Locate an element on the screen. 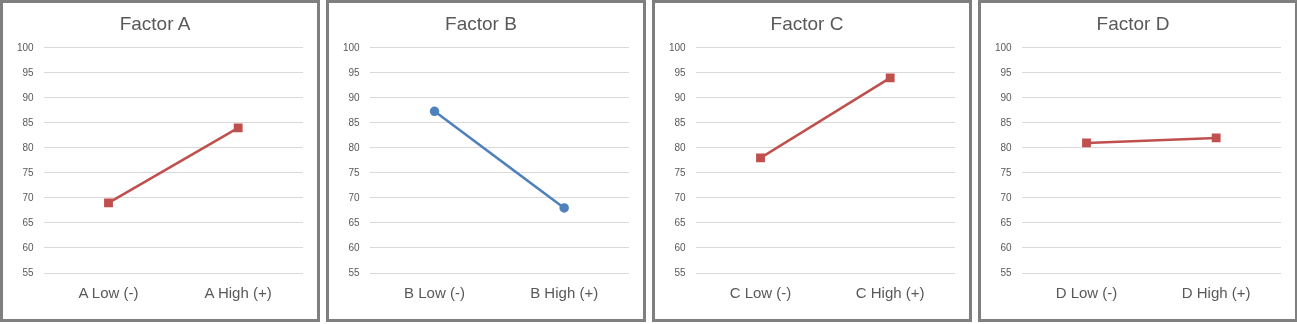 Image resolution: width=1297 pixels, height=324 pixels. chart-title: Factor C is located at coordinates (807, 23).